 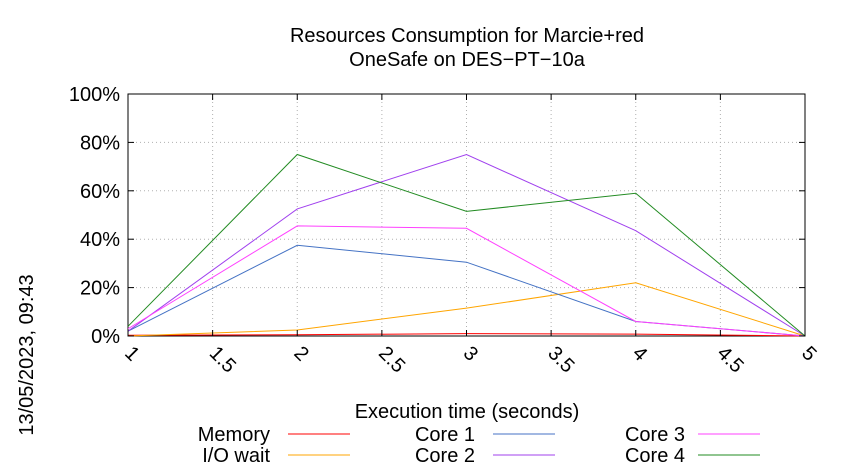 What do you see at coordinates (808, 353) in the screenshot?
I see `x-tick-label: 5` at bounding box center [808, 353].